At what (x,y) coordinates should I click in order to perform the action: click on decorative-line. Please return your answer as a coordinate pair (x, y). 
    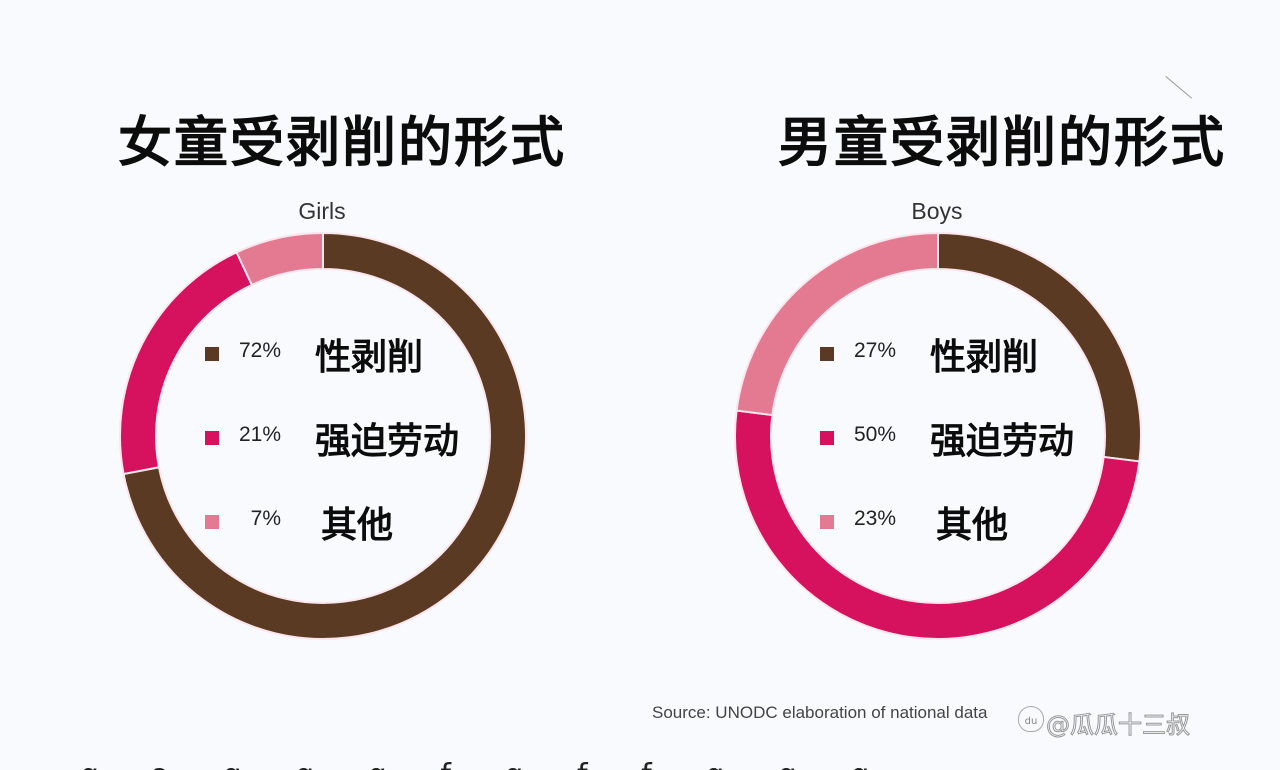
    Looking at the image, I should click on (1179, 87).